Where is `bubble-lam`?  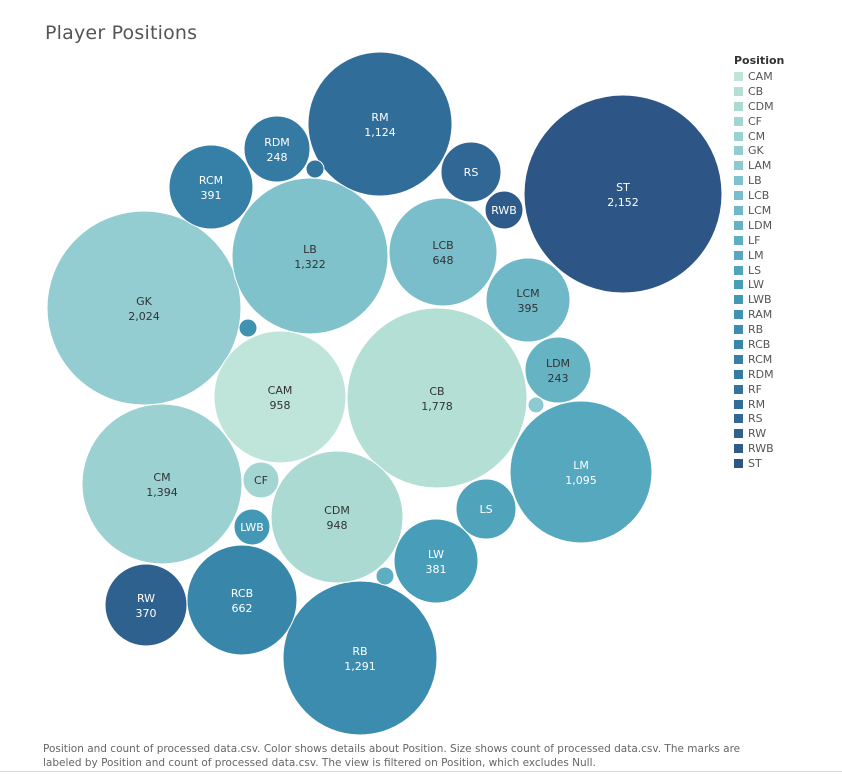
bubble-lam is located at coordinates (536, 405).